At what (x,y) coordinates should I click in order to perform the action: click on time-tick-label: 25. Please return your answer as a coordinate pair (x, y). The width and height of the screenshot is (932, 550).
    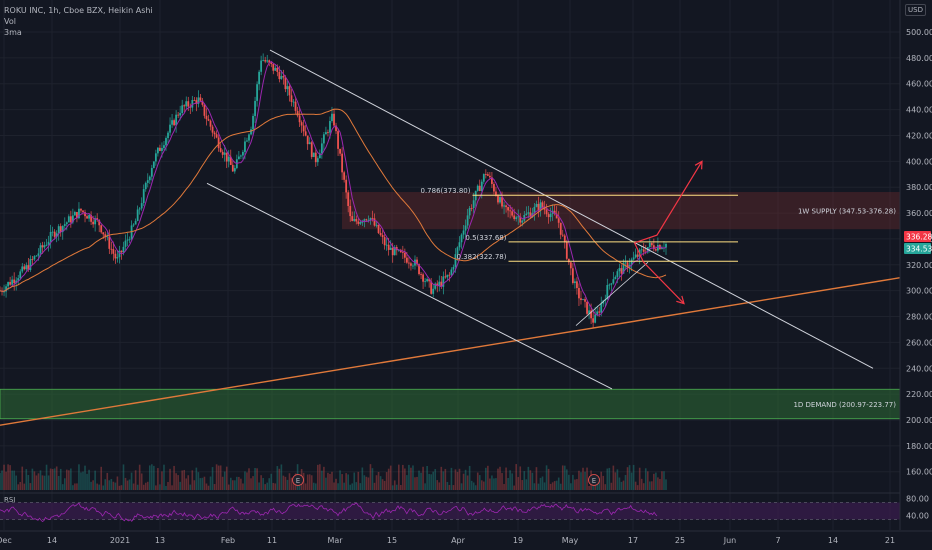
    Looking at the image, I should click on (680, 540).